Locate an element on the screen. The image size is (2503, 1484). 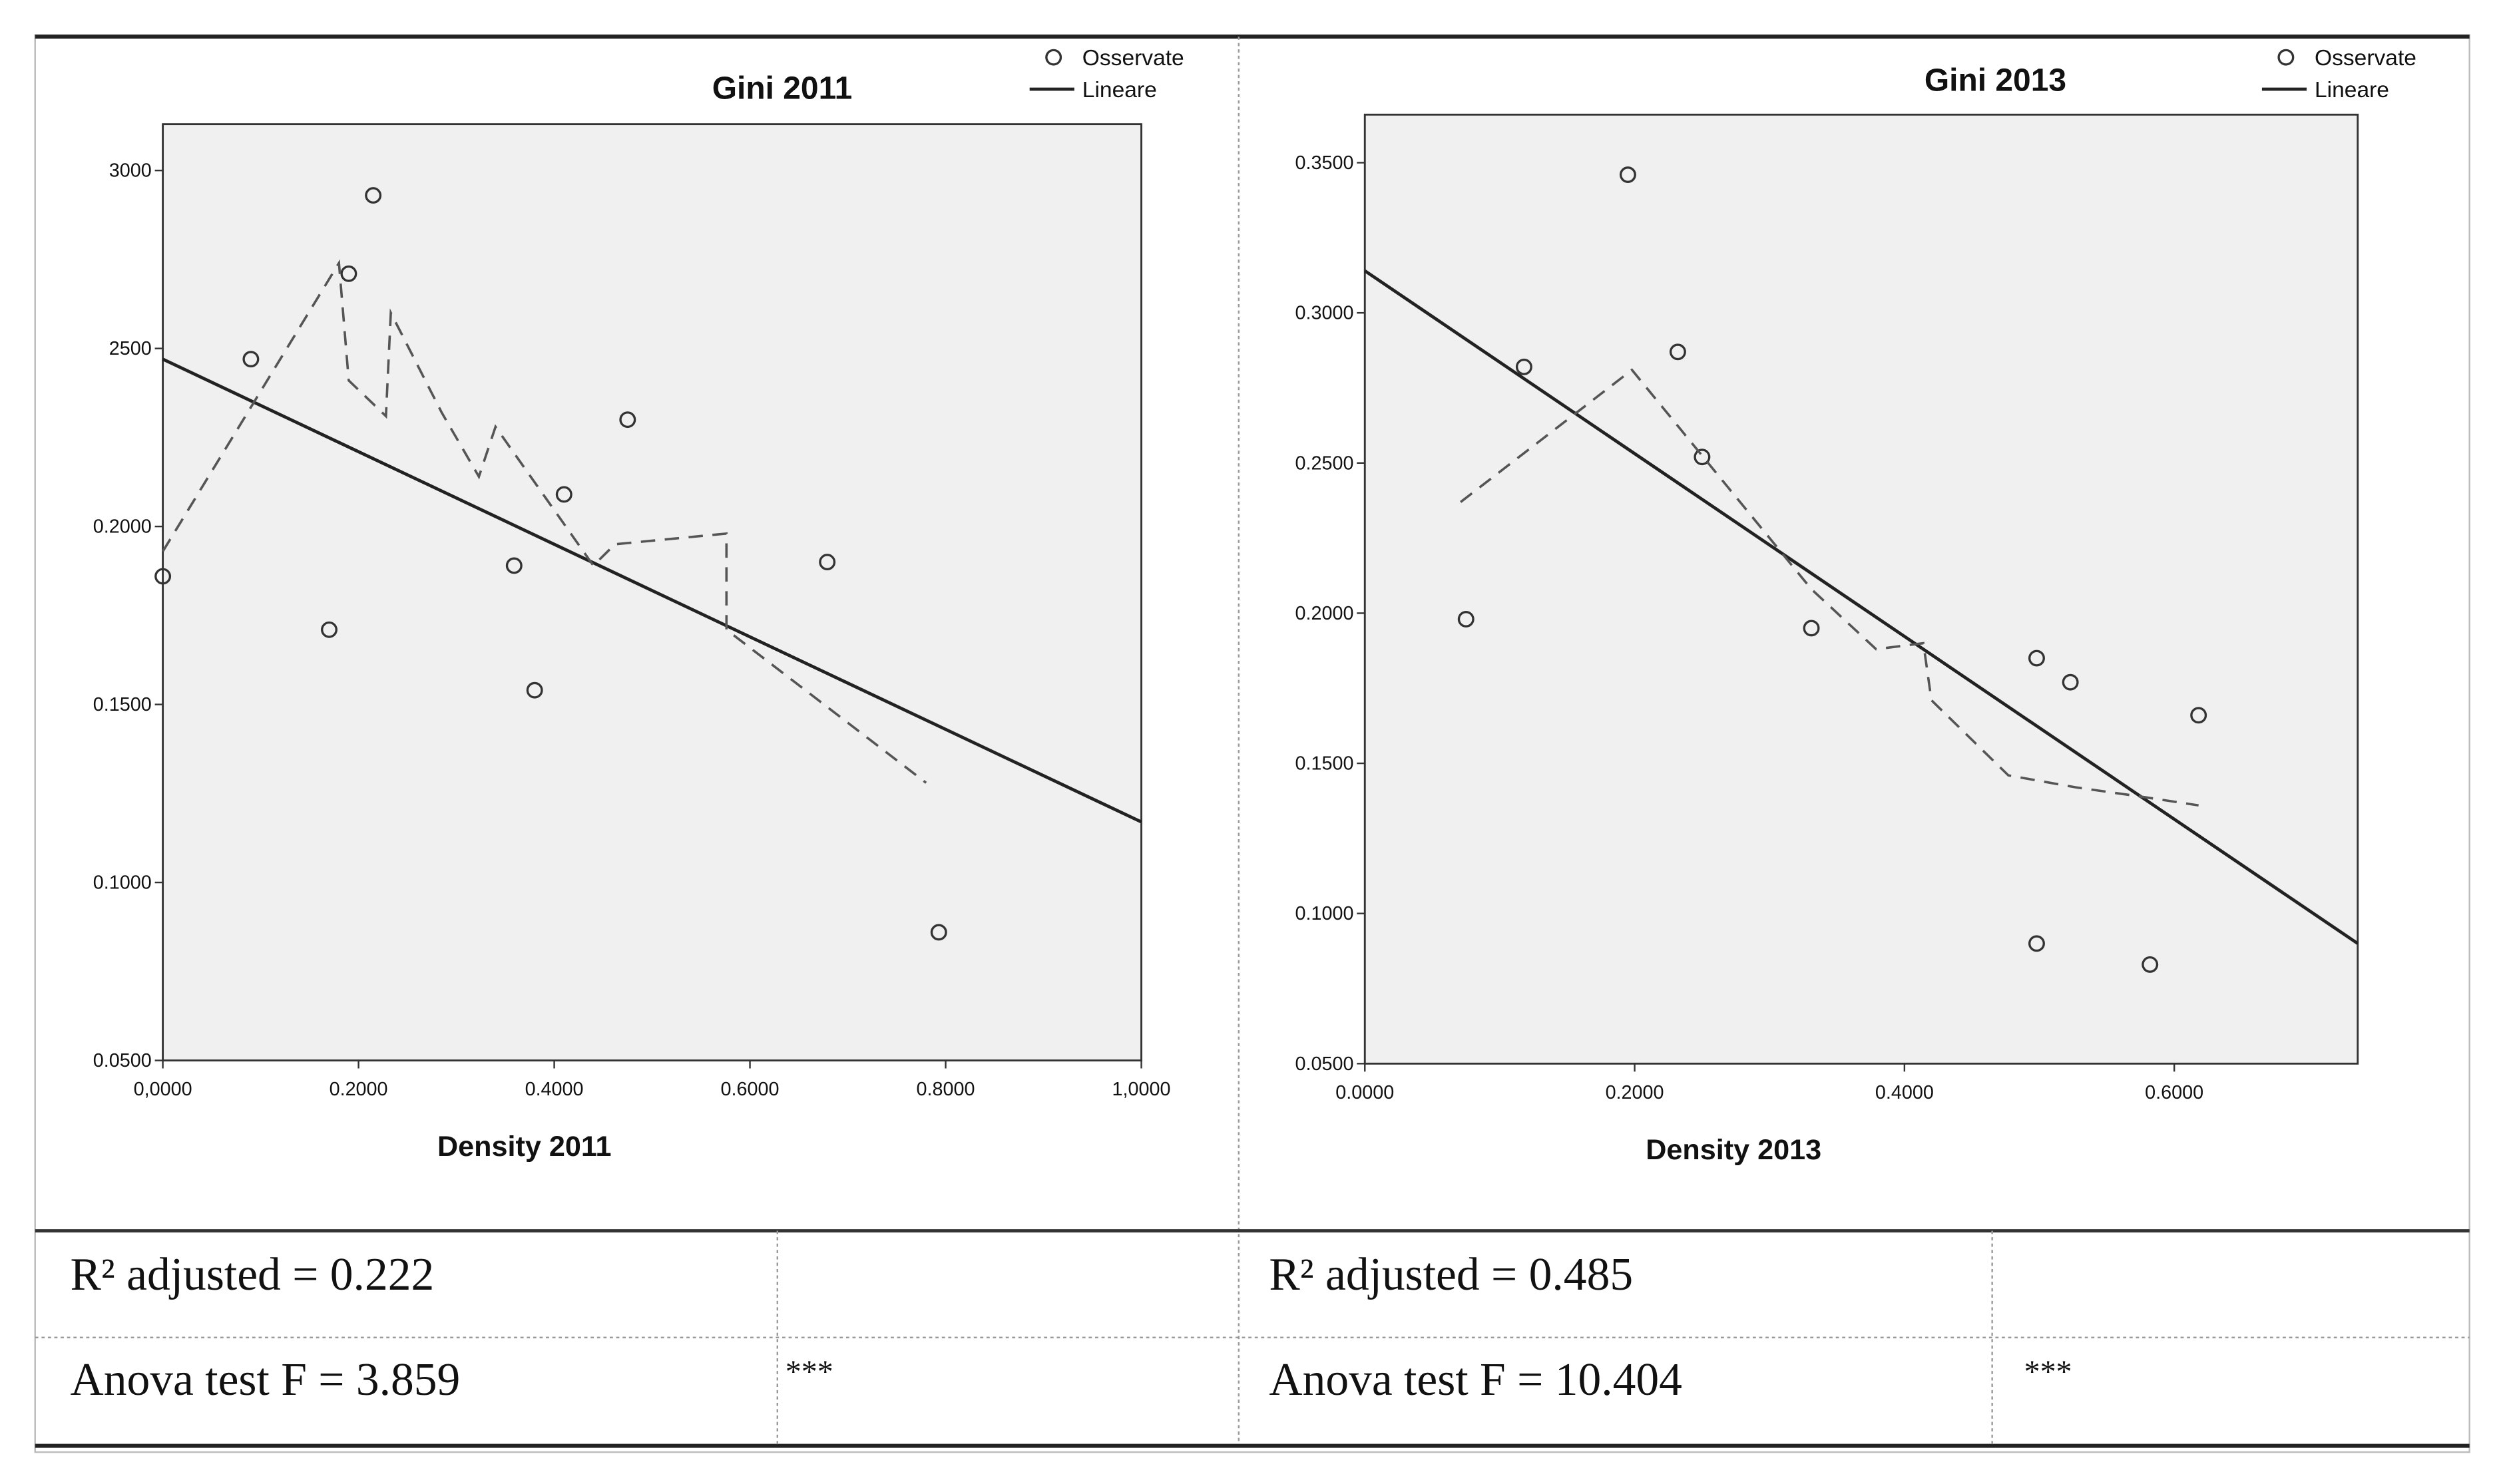
x-axis-title: Density 2013 is located at coordinates (1733, 1150).